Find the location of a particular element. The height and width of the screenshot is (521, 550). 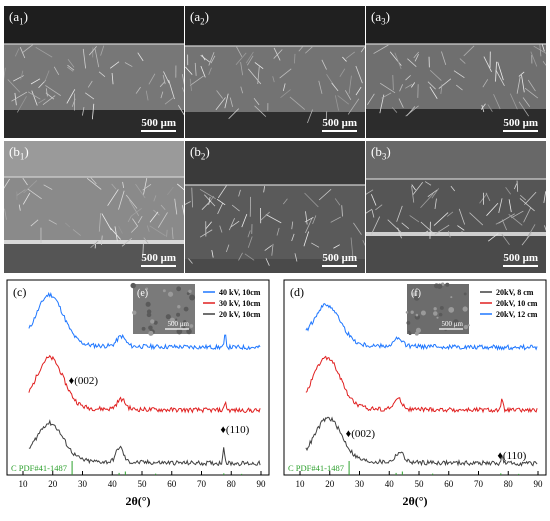

sem-panel-a3: (a3) 500 μm is located at coordinates (456, 72).